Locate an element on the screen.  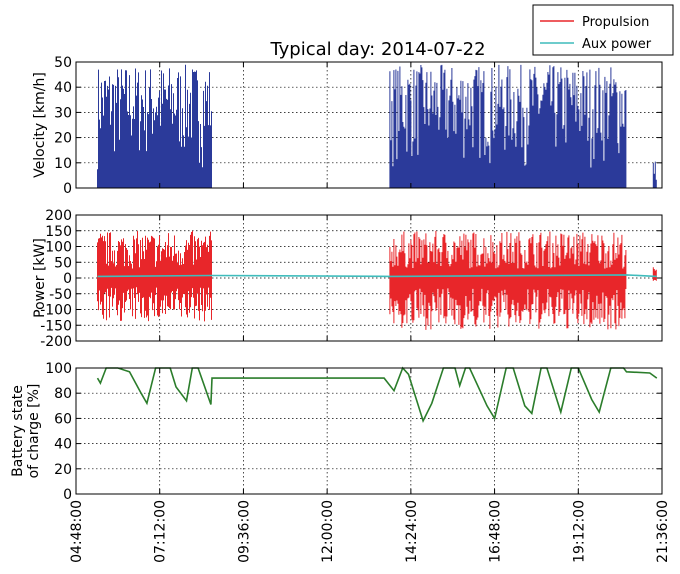
x-tick-label: 07:12:00 is located at coordinates (161, 531).